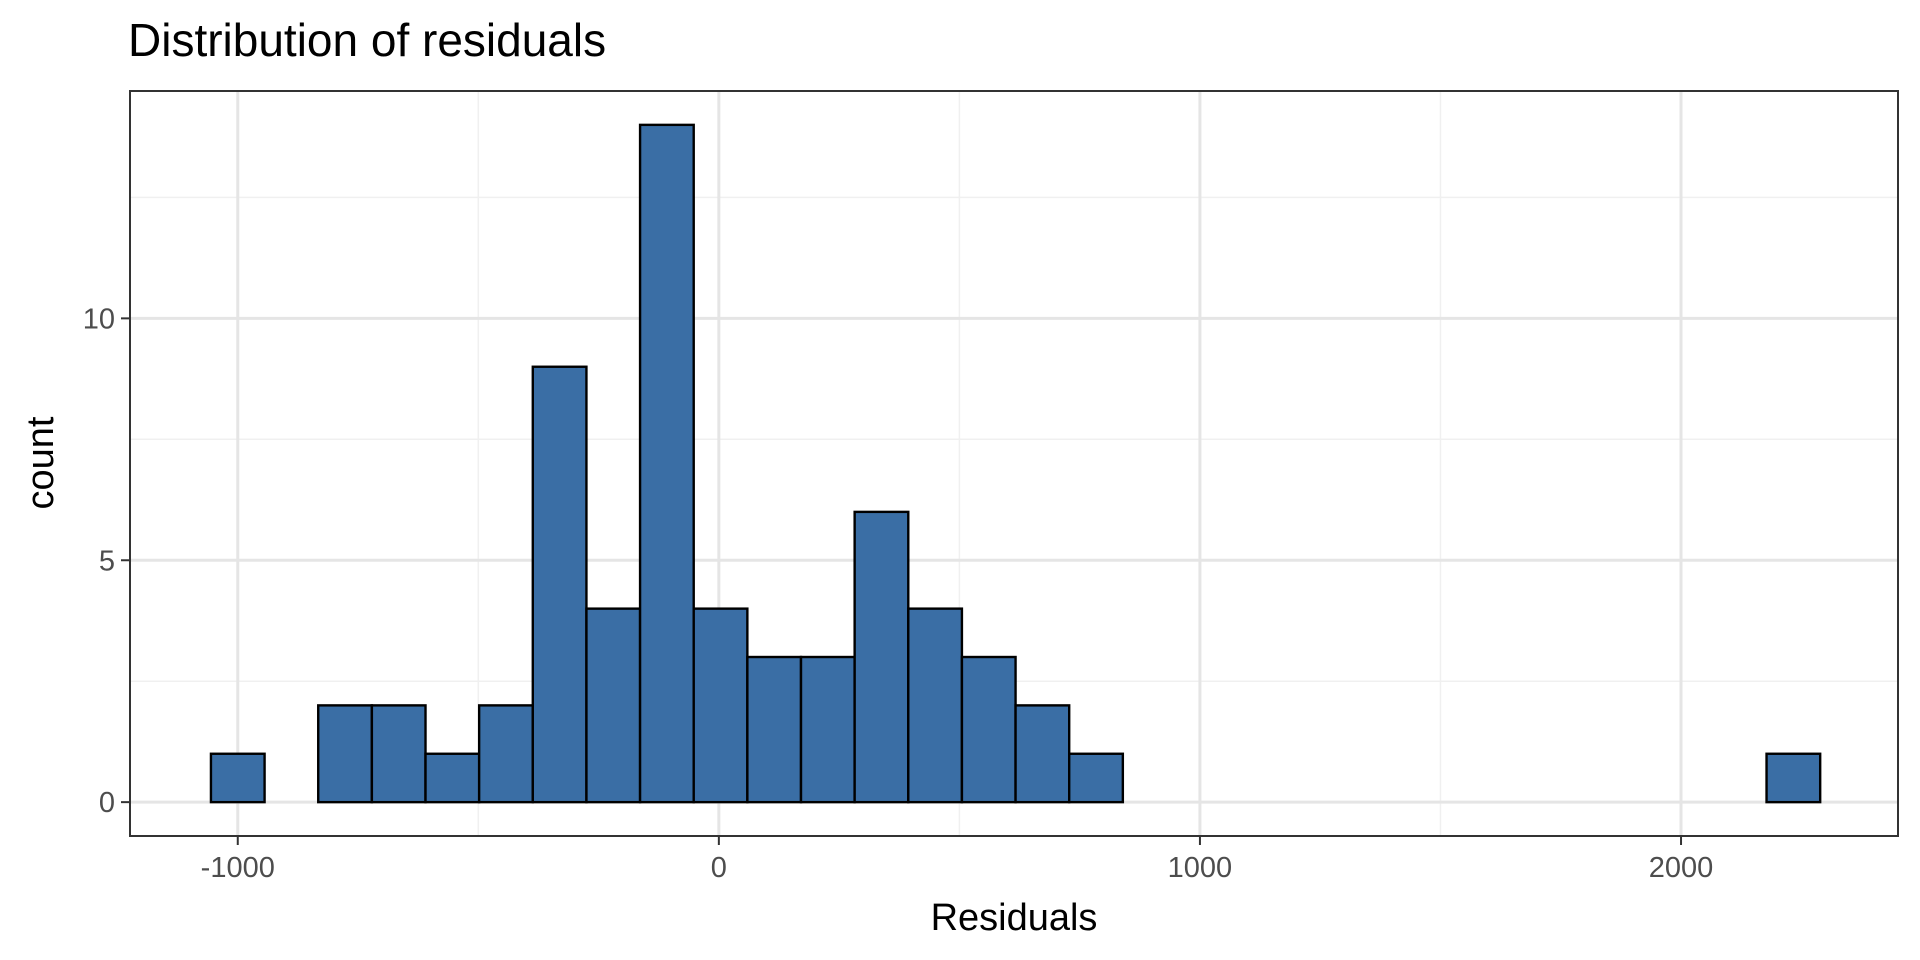  I want to click on y-tick-label: 5, so click(107, 561).